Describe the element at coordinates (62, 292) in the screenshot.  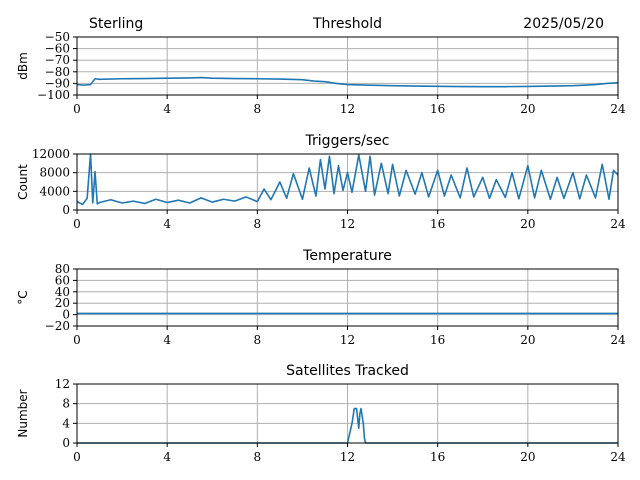
I see `y-tick-label: 40` at that location.